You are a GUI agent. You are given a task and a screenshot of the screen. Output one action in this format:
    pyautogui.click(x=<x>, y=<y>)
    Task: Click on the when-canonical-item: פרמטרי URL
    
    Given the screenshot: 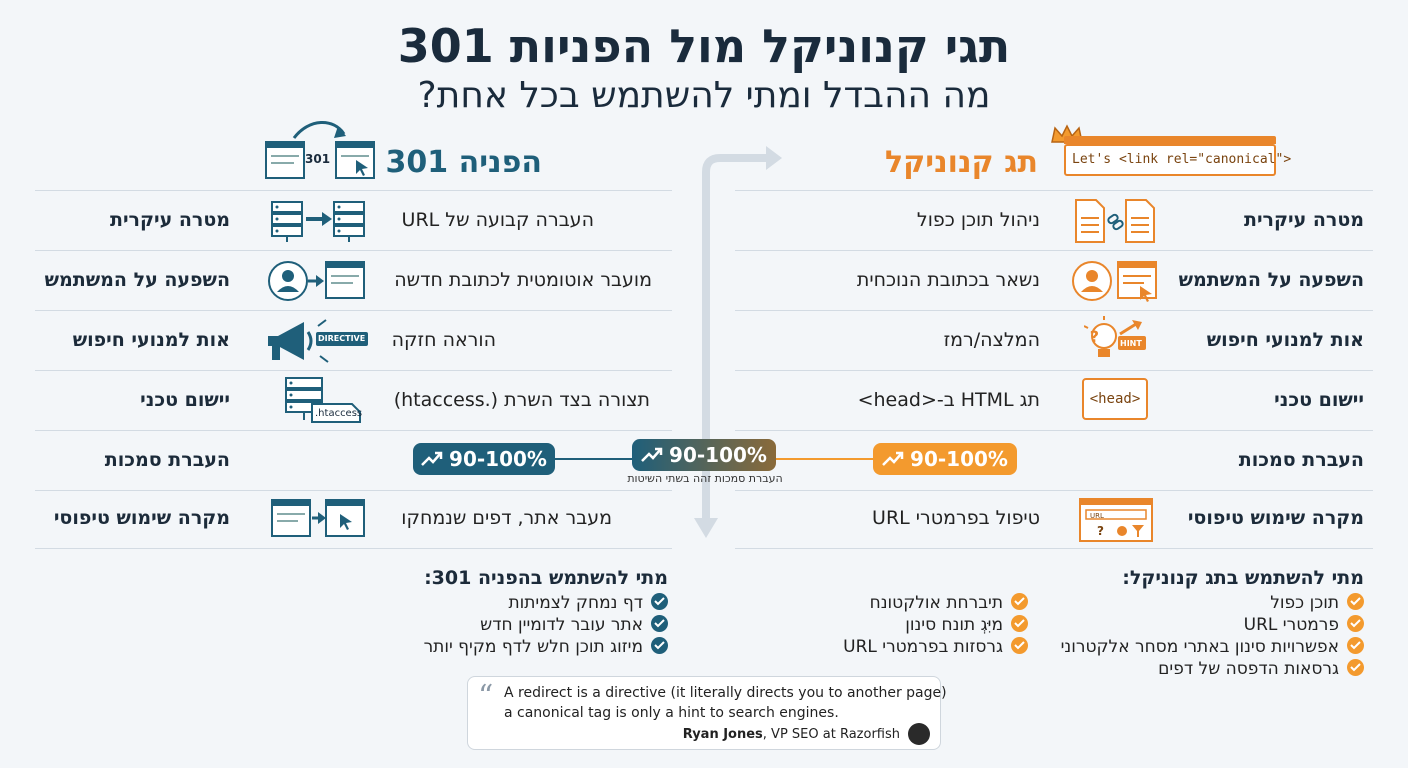 What is the action you would take?
    pyautogui.click(x=1304, y=625)
    